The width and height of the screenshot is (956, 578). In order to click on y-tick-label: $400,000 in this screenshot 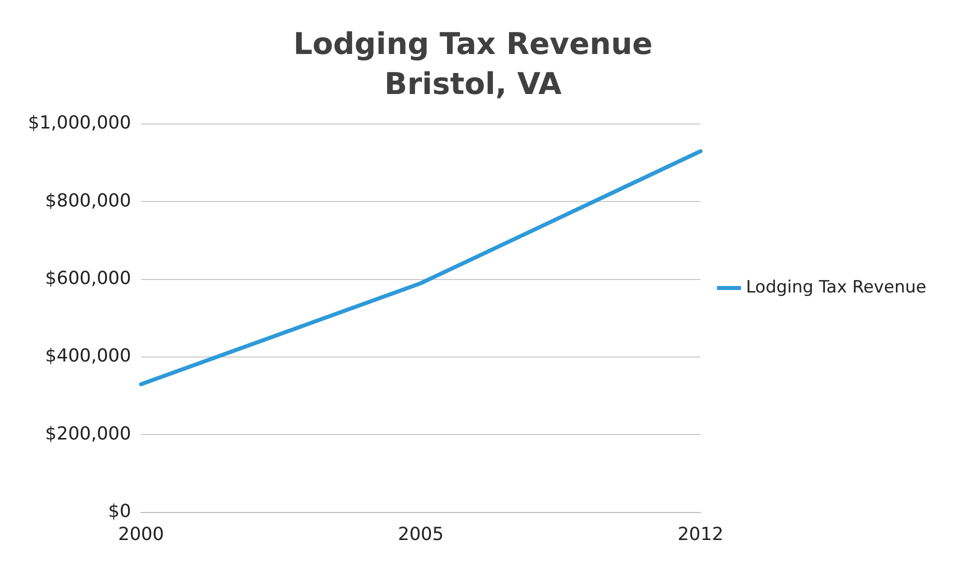, I will do `click(88, 356)`.